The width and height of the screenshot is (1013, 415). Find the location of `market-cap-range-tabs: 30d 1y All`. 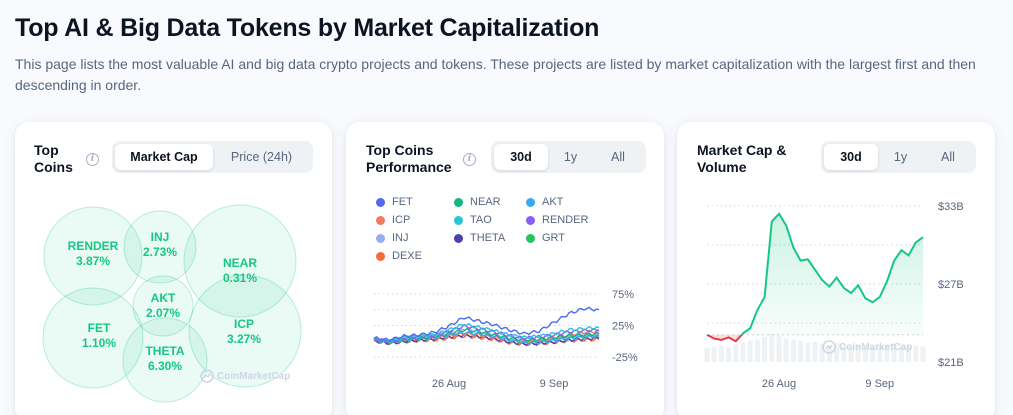

market-cap-range-tabs: 30d 1y All is located at coordinates (898, 157).